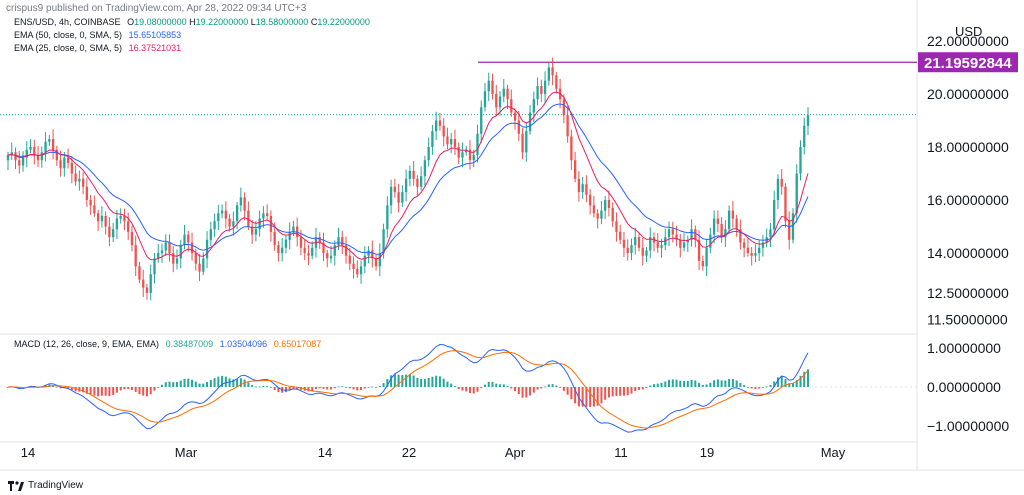  I want to click on time-tick-label: 19, so click(707, 452).